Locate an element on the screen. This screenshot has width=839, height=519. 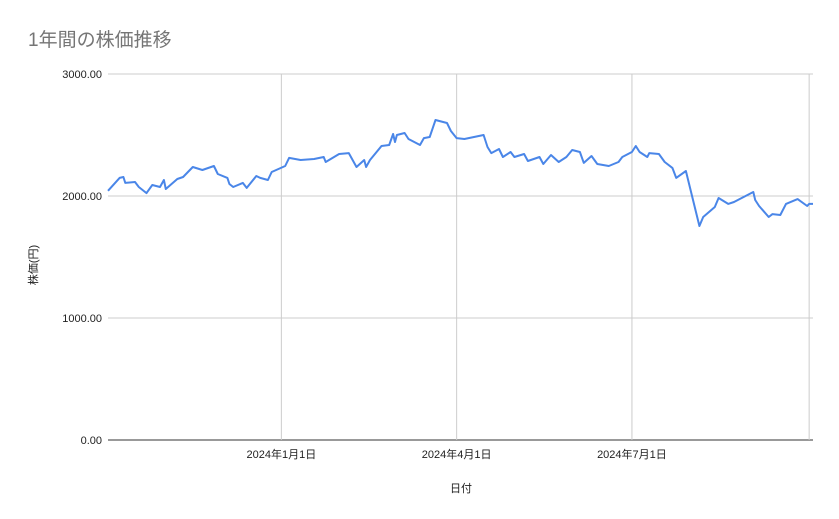
x-axis-label: 日付 is located at coordinates (461, 488).